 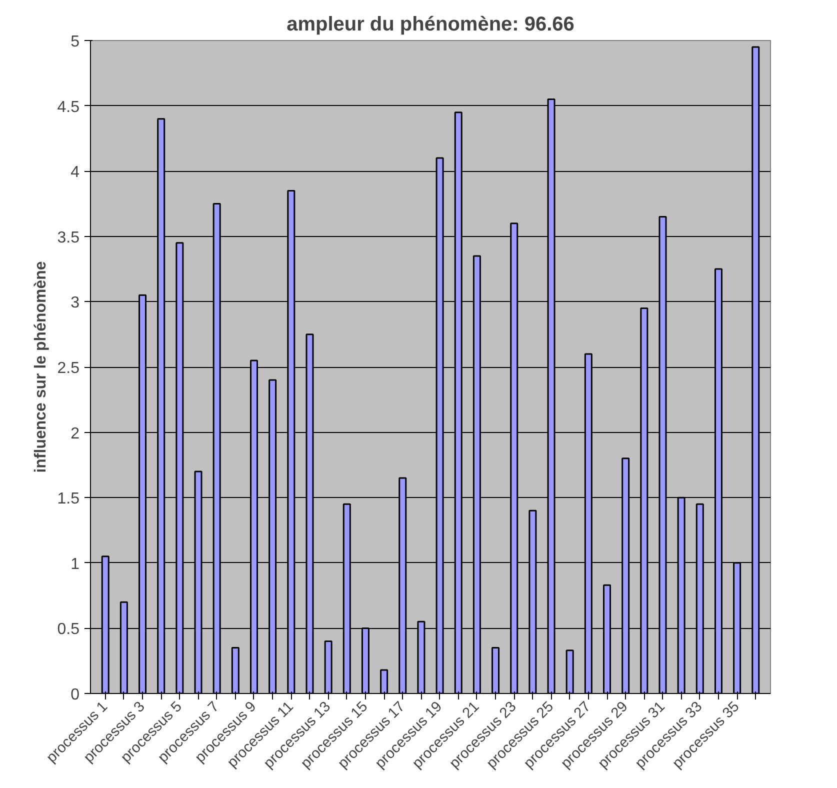 I want to click on y-tick-label: 5, so click(x=75, y=42).